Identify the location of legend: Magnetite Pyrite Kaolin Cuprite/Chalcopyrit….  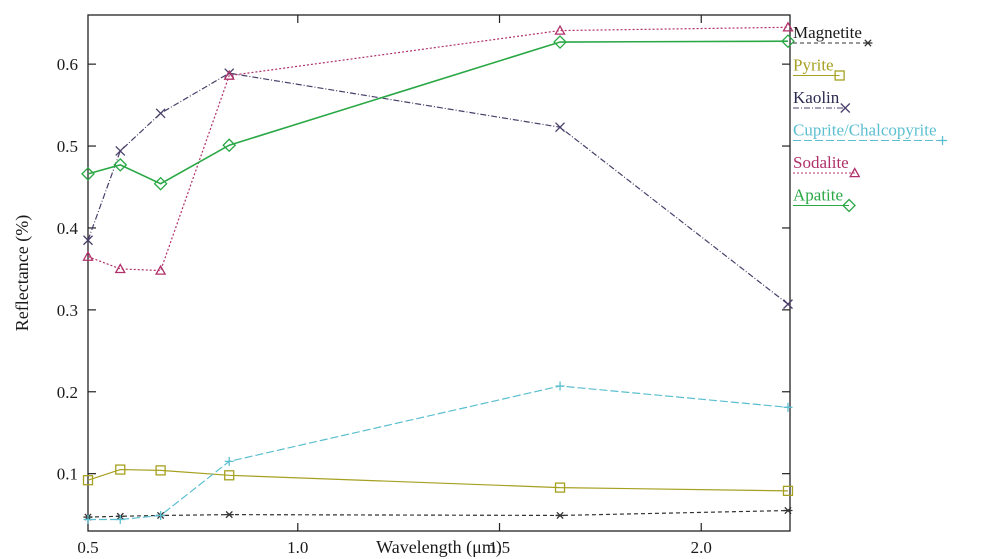
(870, 118).